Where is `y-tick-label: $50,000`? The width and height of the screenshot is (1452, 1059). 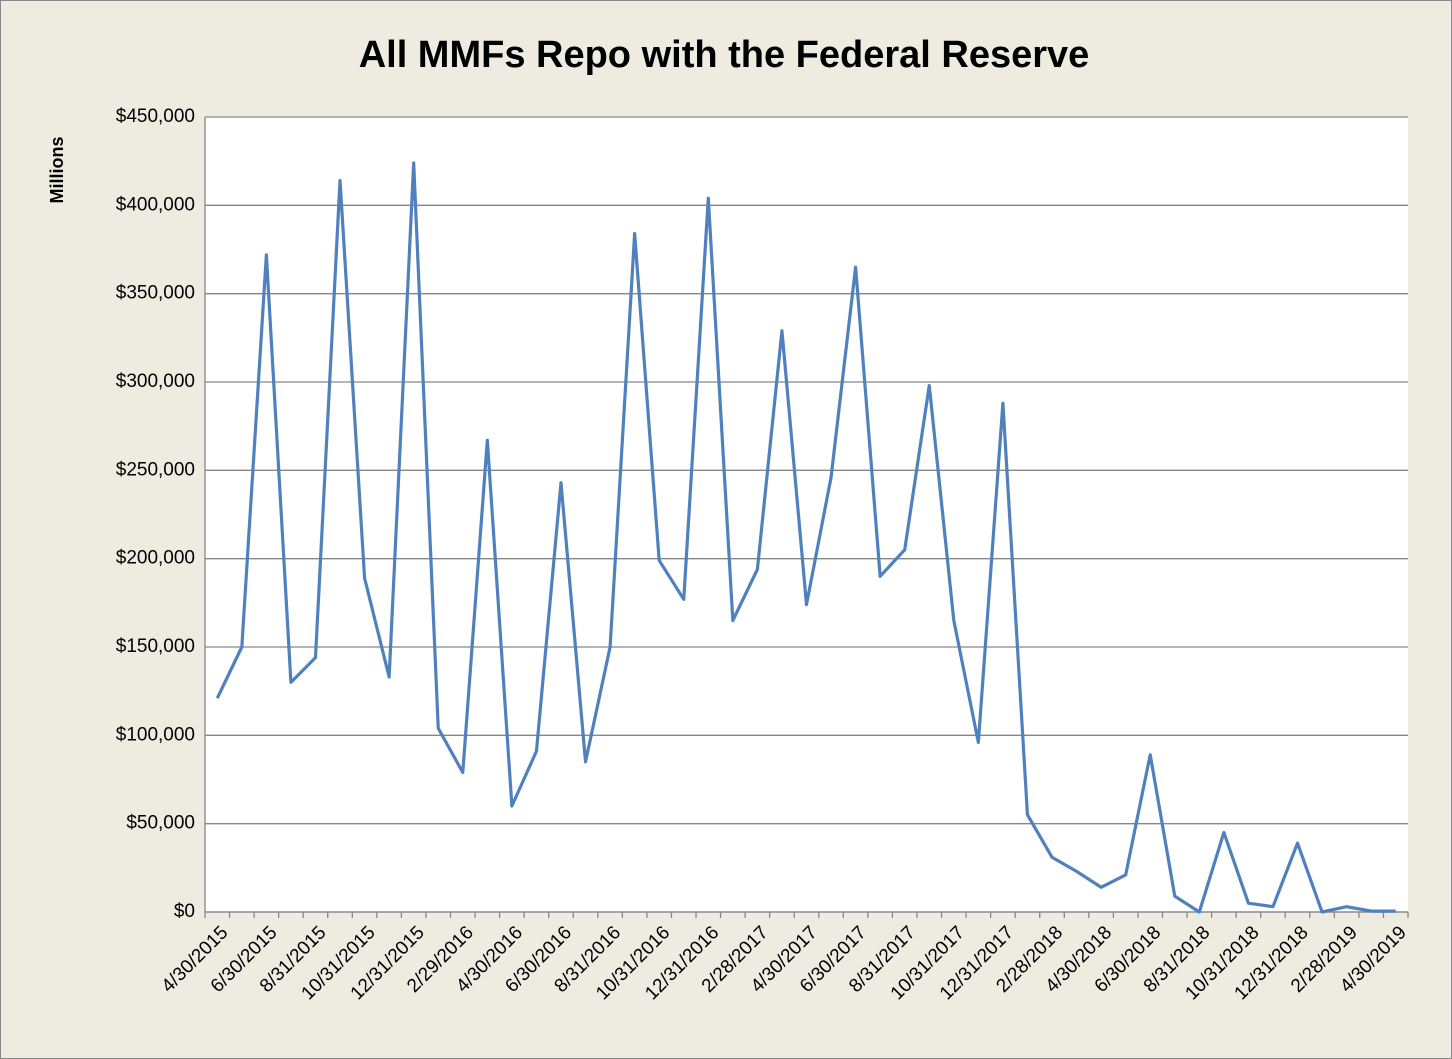 y-tick-label: $50,000 is located at coordinates (160, 823).